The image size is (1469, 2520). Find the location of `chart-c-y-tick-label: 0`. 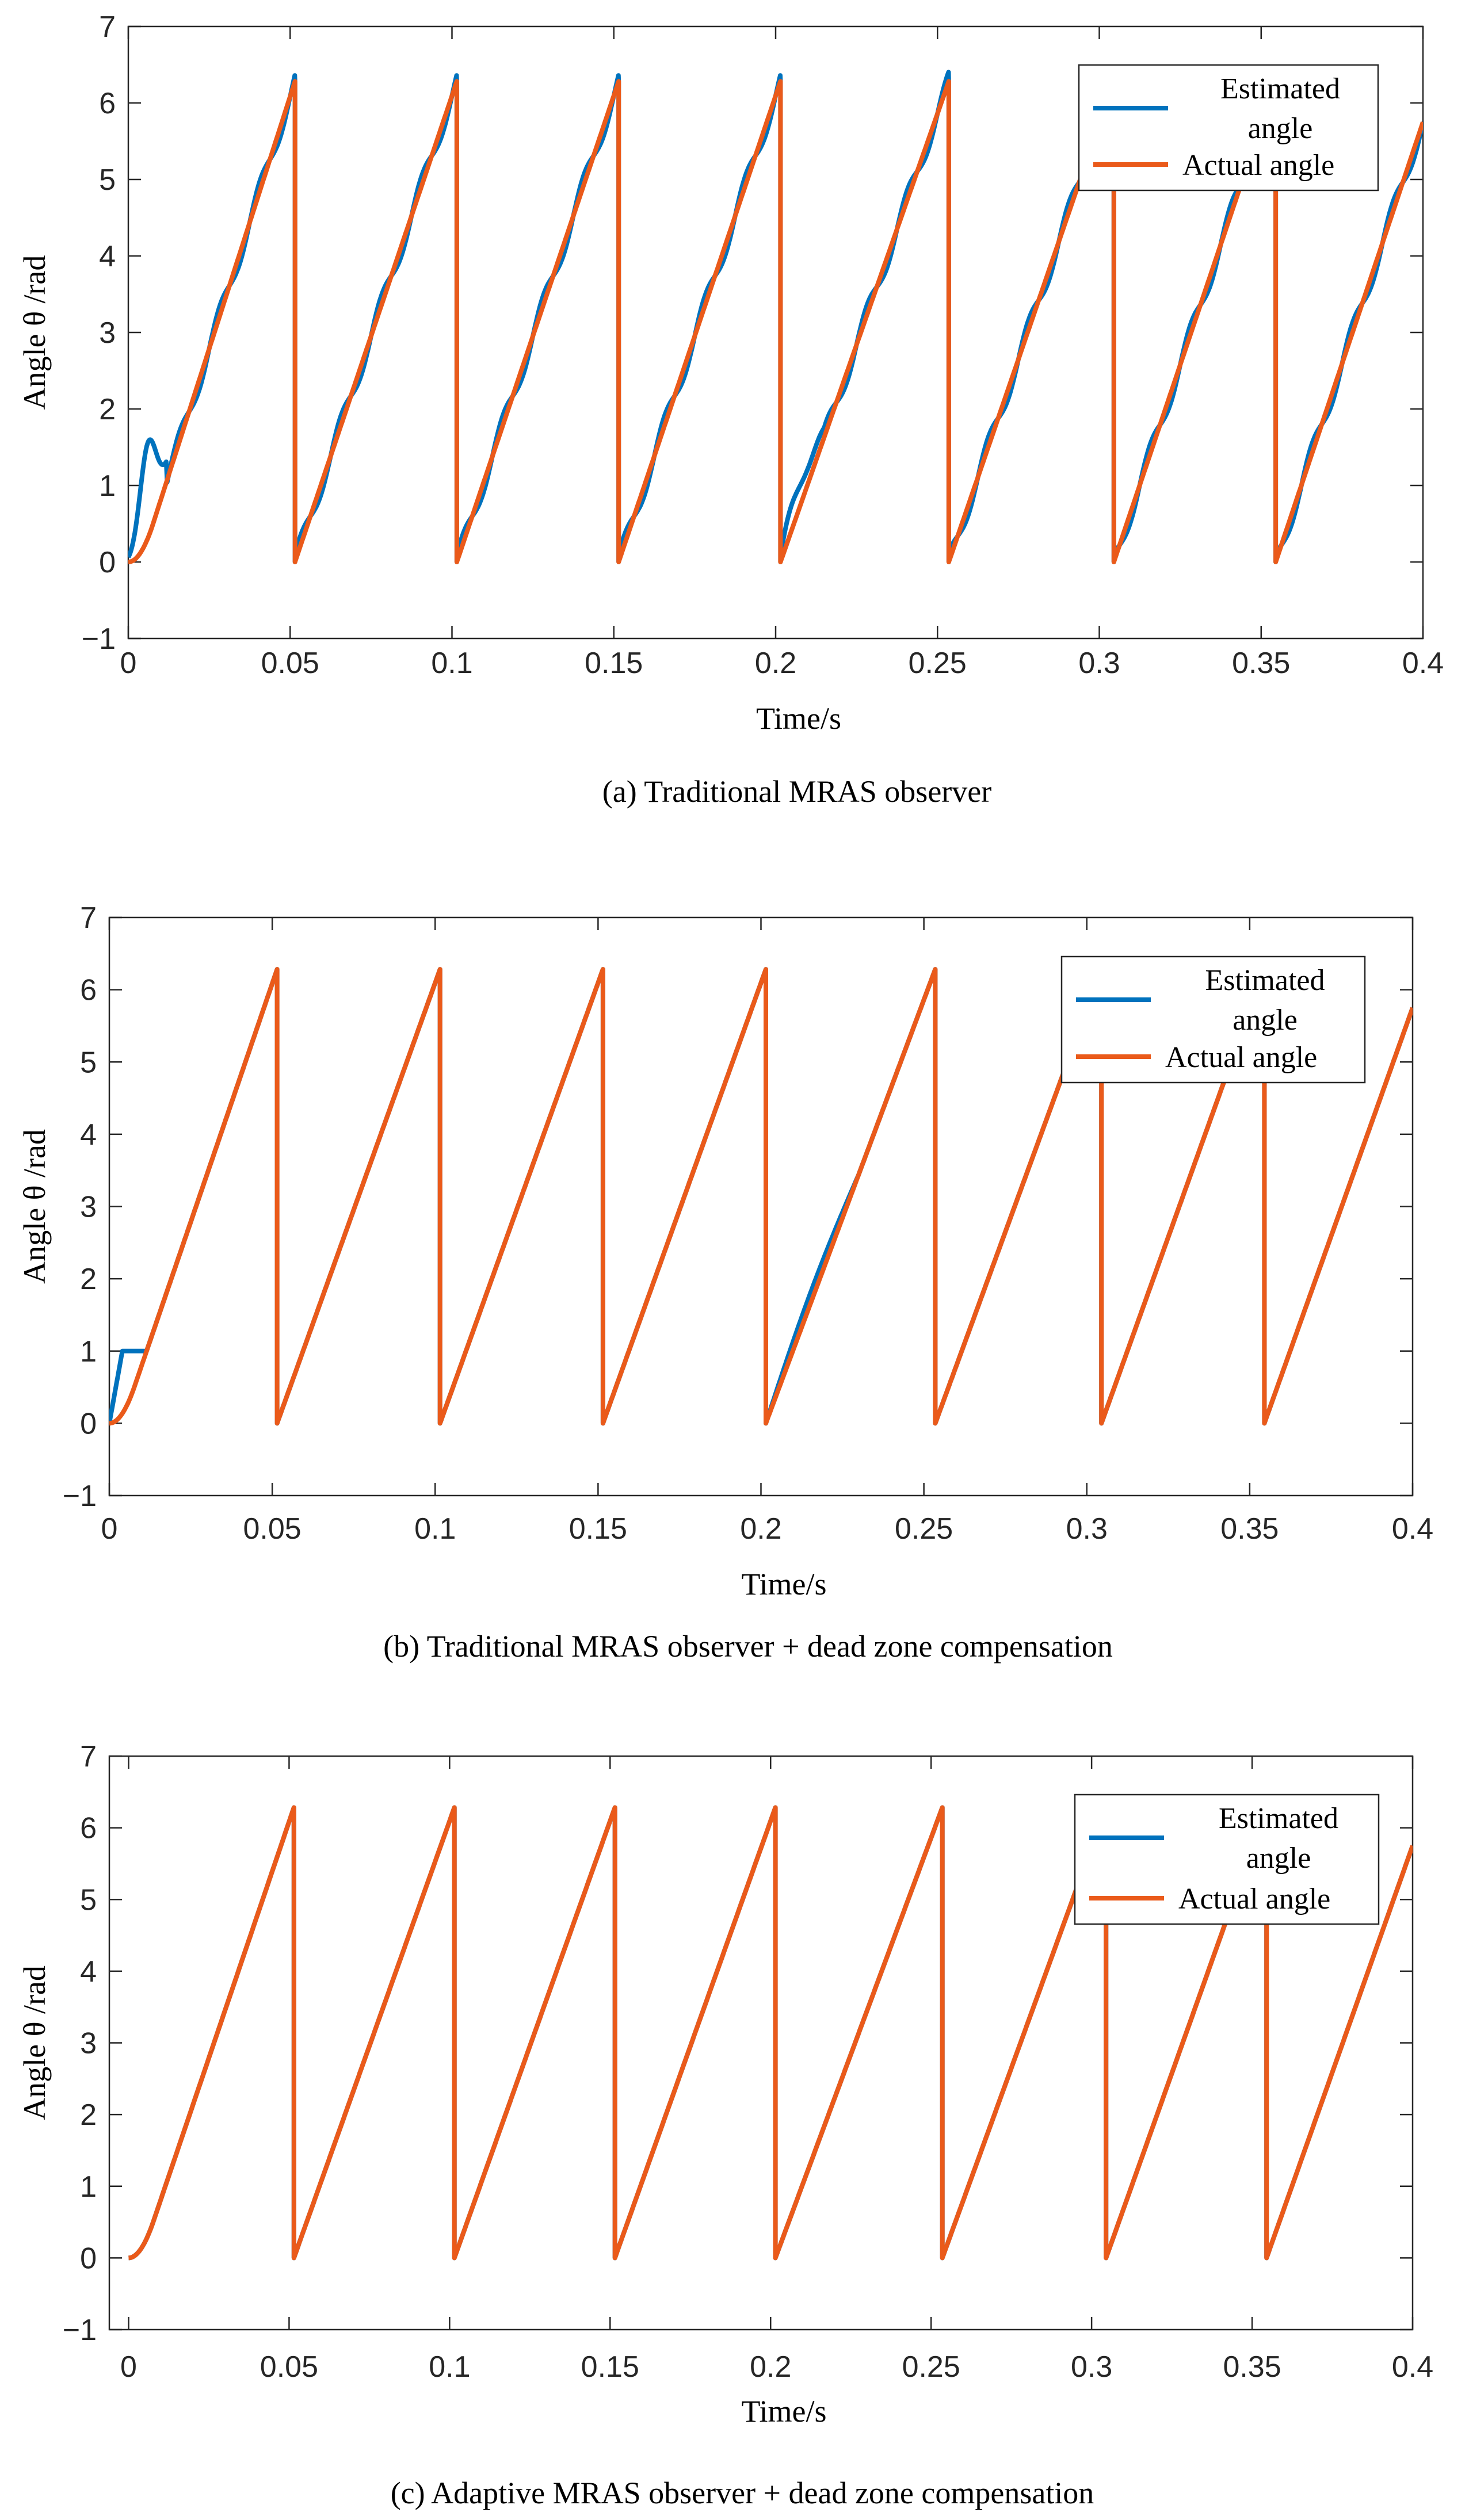

chart-c-y-tick-label: 0 is located at coordinates (88, 2259).